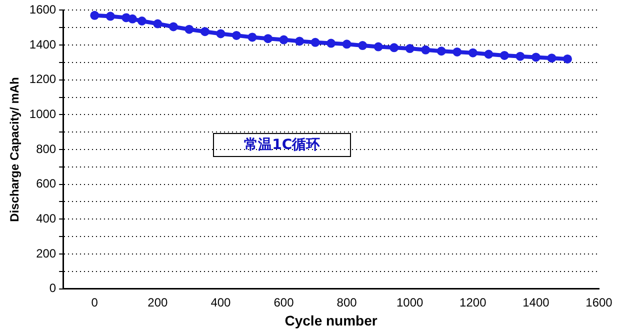 This screenshot has height=332, width=621. What do you see at coordinates (42, 79) in the screenshot?
I see `y-tick-label: 1200` at bounding box center [42, 79].